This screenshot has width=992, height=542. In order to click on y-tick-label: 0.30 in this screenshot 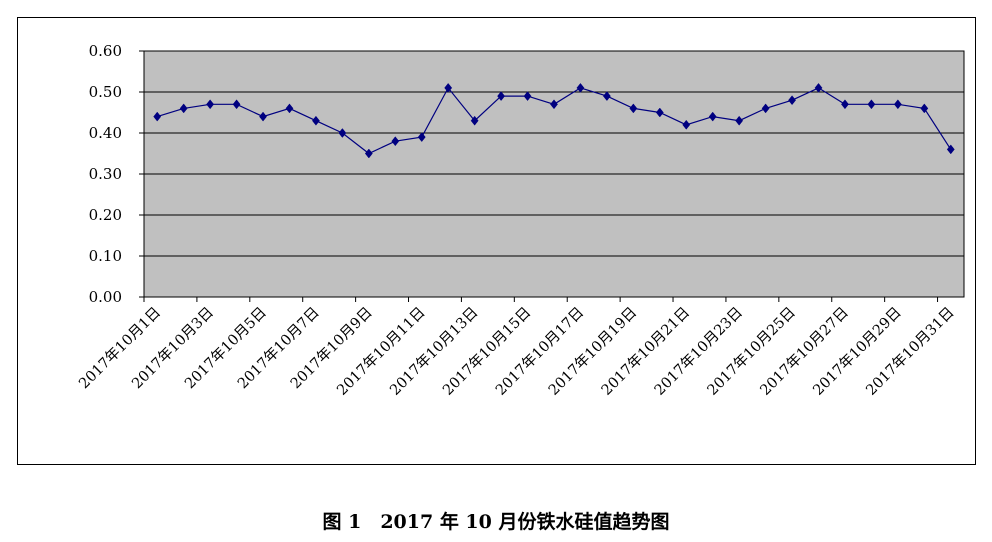, I will do `click(105, 174)`.